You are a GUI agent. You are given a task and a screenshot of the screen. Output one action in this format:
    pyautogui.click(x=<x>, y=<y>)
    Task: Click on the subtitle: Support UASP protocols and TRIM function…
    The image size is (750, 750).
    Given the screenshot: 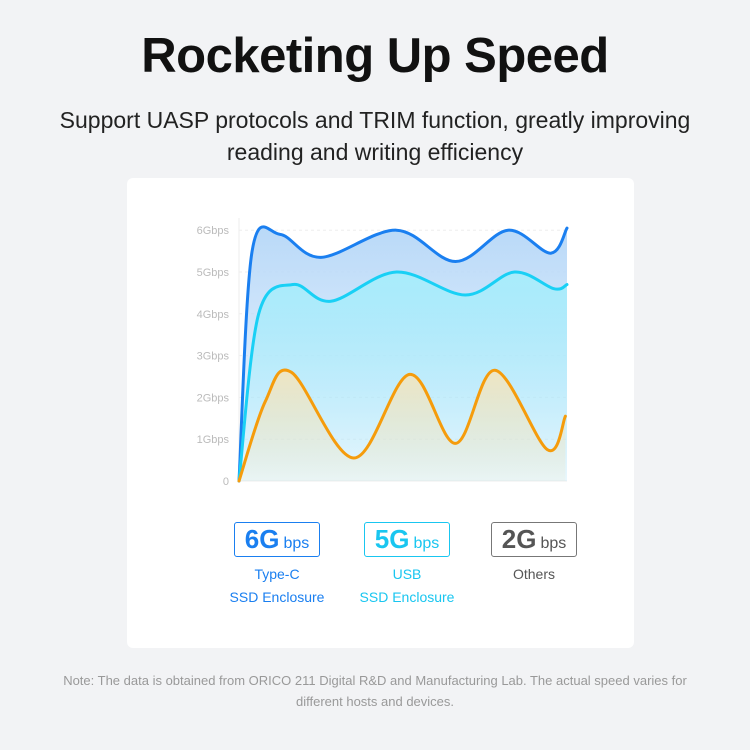 What is the action you would take?
    pyautogui.click(x=375, y=136)
    